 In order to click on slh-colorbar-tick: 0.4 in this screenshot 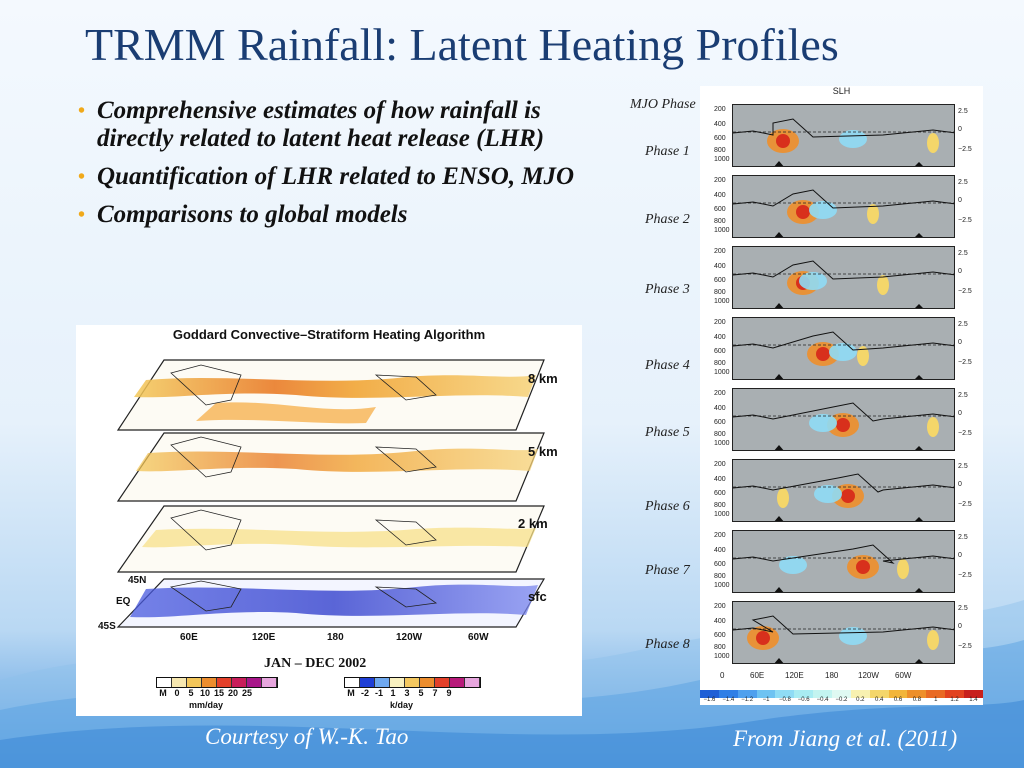, I will do `click(879, 700)`.